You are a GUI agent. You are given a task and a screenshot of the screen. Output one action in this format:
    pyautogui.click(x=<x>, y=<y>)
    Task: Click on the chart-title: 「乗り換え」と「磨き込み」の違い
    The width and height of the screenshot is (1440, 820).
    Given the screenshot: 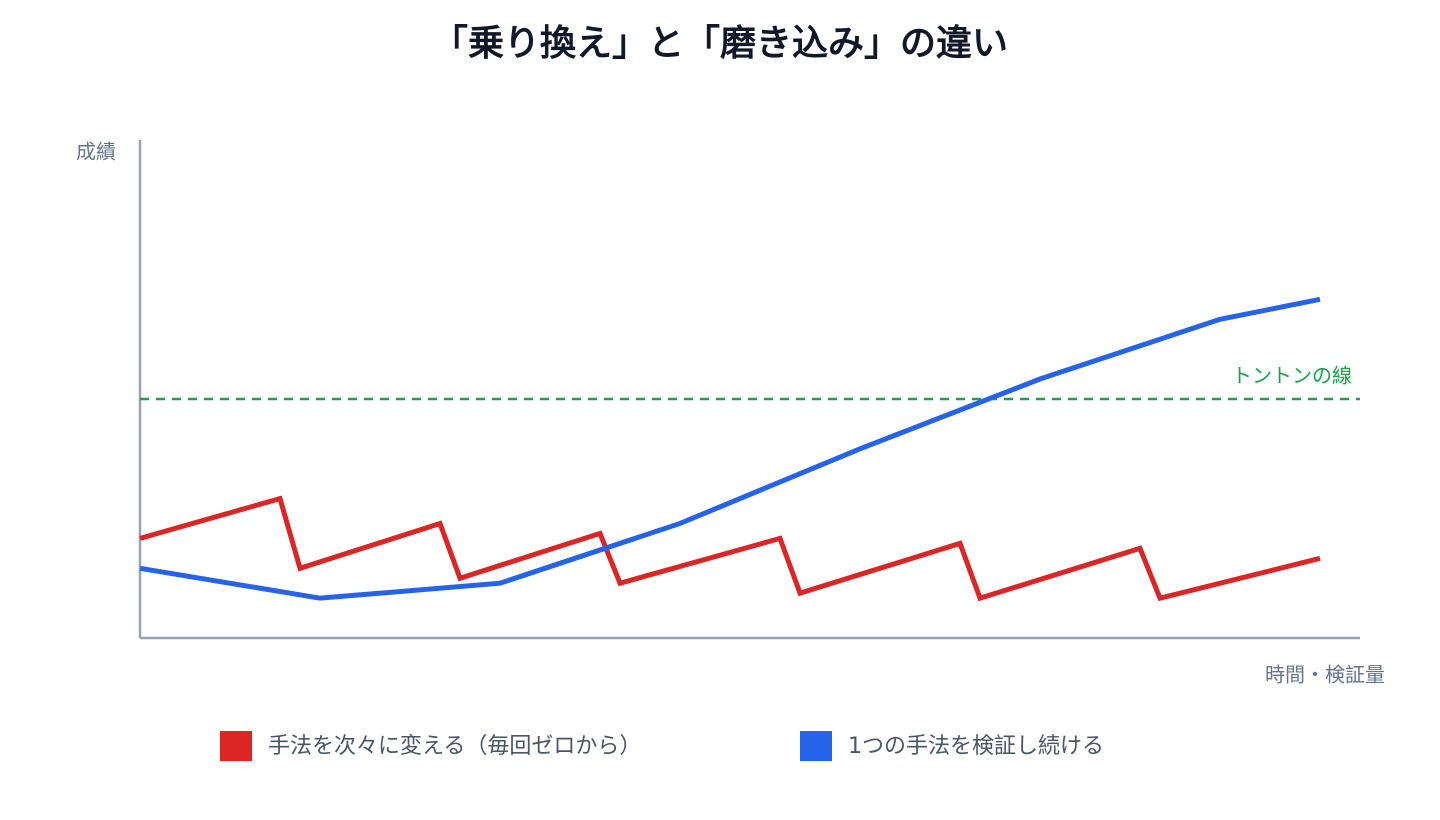 What is the action you would take?
    pyautogui.click(x=720, y=43)
    